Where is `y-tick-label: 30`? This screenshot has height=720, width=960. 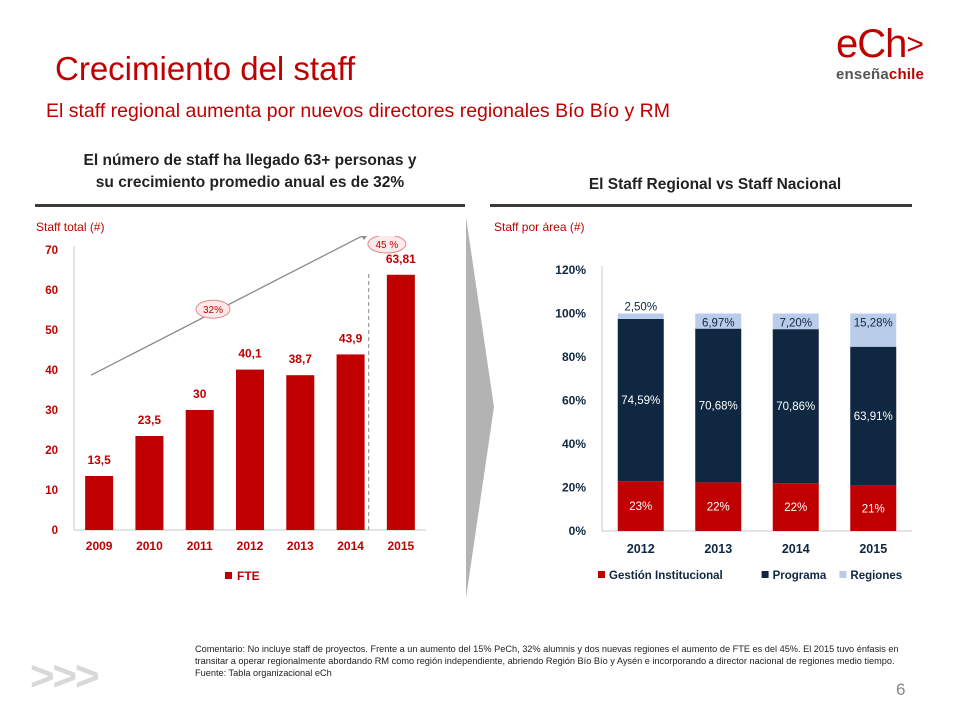 y-tick-label: 30 is located at coordinates (51, 411).